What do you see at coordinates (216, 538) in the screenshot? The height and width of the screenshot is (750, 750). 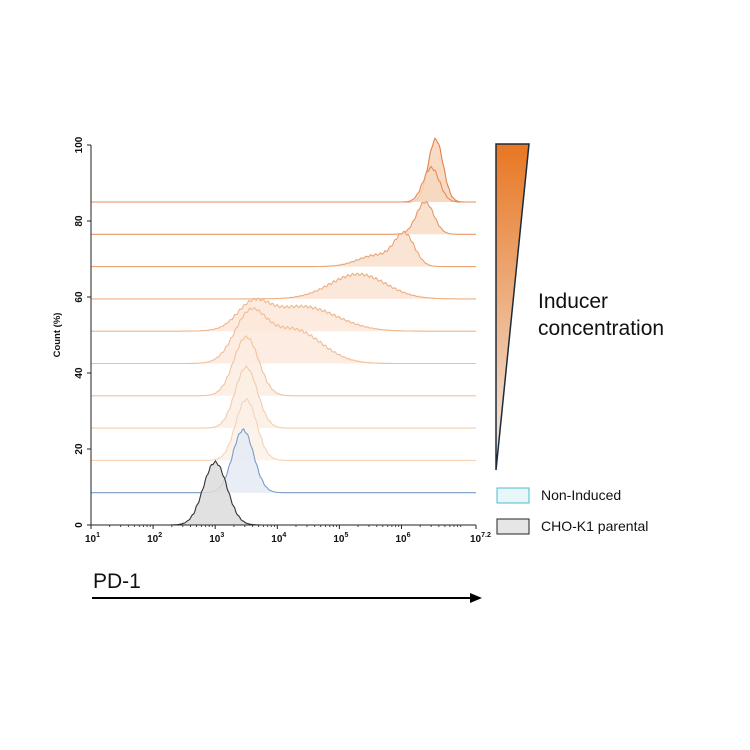 I see `x-tick-label: 10³` at bounding box center [216, 538].